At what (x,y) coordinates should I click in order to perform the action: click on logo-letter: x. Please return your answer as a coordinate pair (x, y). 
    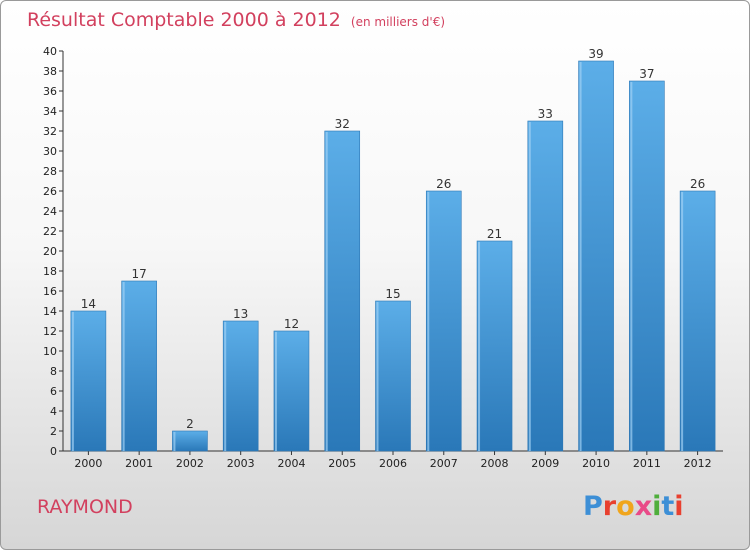
    Looking at the image, I should click on (643, 506).